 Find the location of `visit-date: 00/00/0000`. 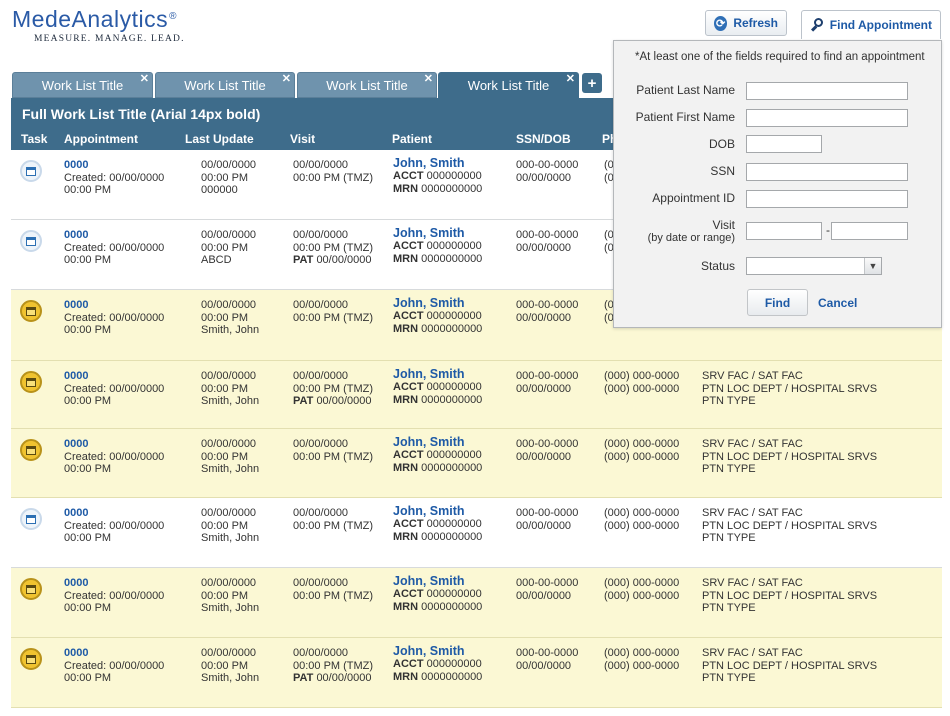

visit-date: 00/00/0000 is located at coordinates (321, 235).